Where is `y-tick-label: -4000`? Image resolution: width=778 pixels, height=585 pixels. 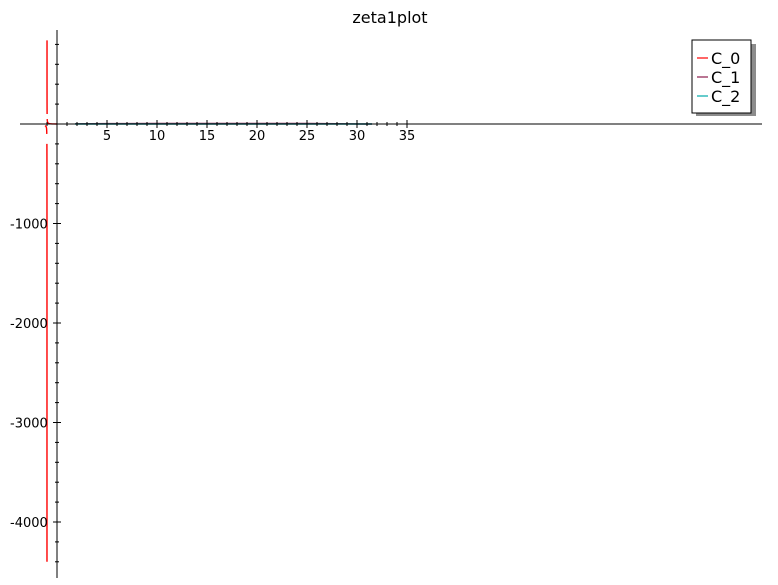
y-tick-label: -4000 is located at coordinates (29, 523).